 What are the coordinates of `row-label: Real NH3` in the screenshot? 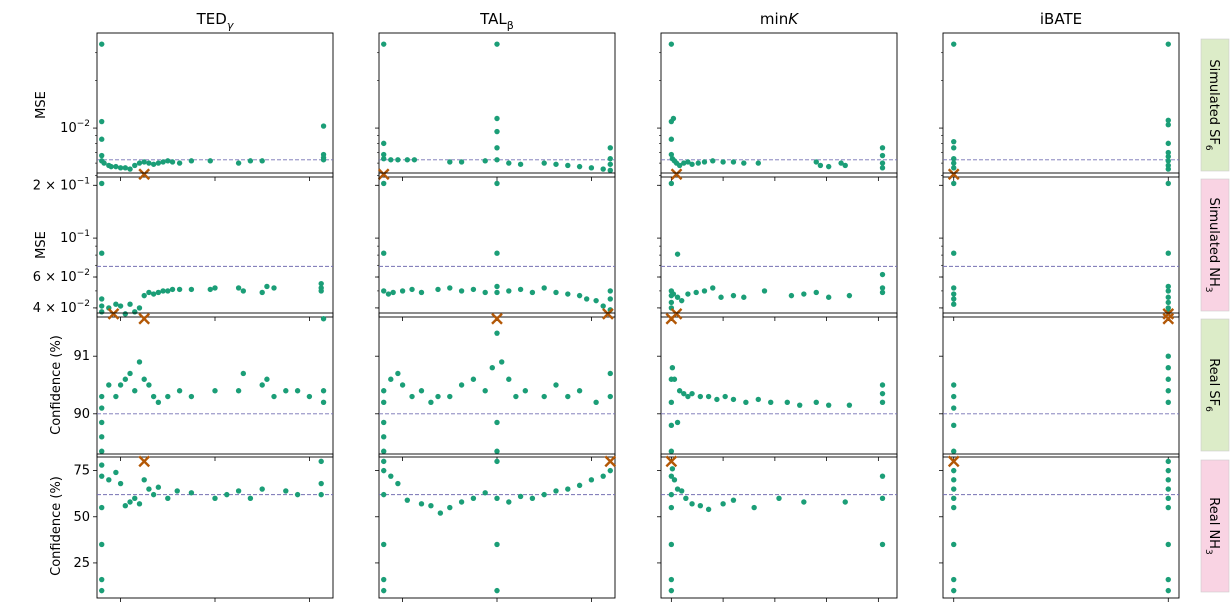 It's located at (1212, 525).